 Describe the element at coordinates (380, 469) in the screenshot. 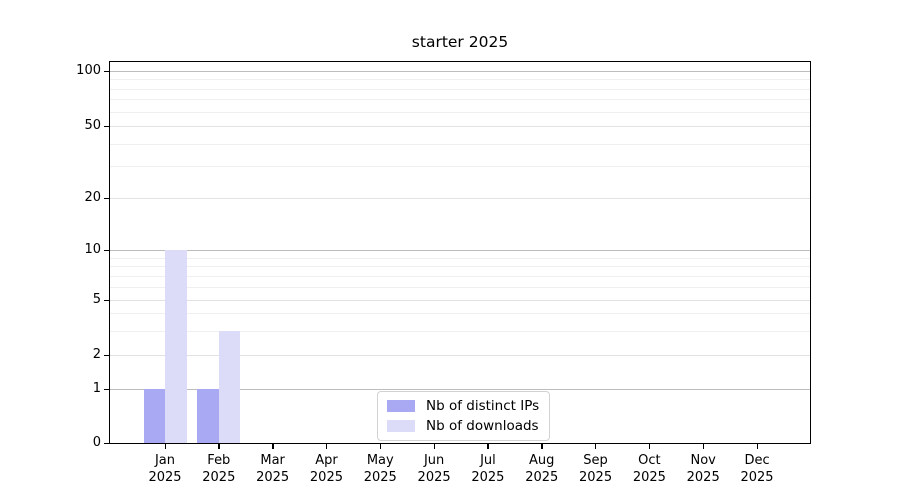

I see `x-axis-label: May 2025` at that location.